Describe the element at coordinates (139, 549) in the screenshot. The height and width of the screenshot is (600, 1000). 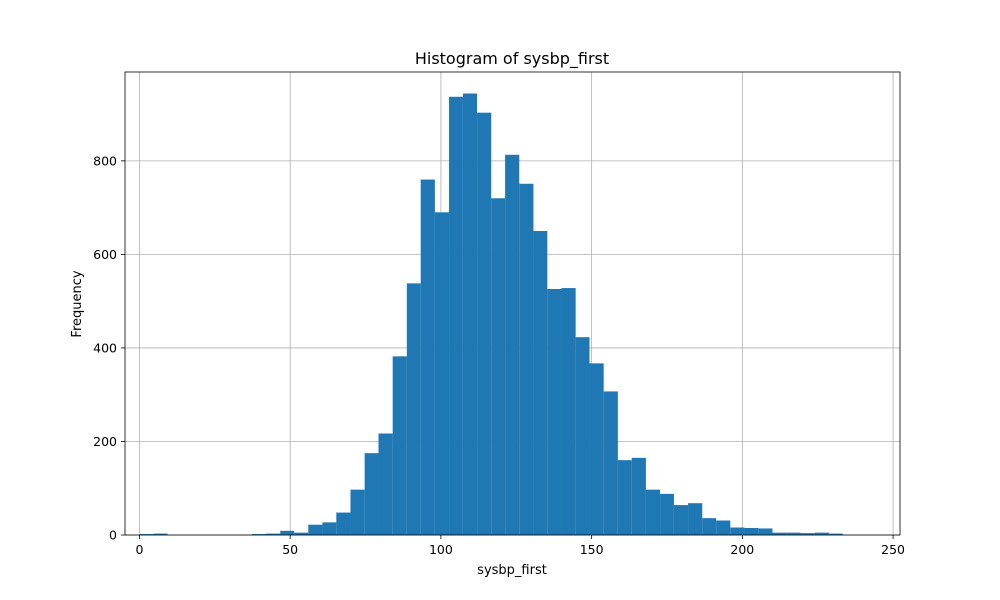
I see `x-tick-label: 0` at that location.